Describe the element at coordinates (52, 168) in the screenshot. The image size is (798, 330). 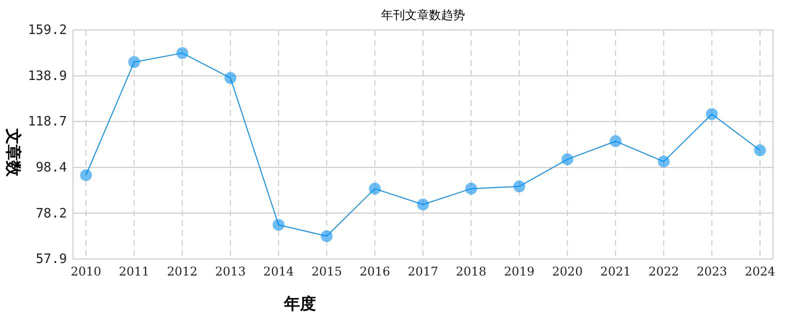
I see `y-tick-label: 98.4` at that location.